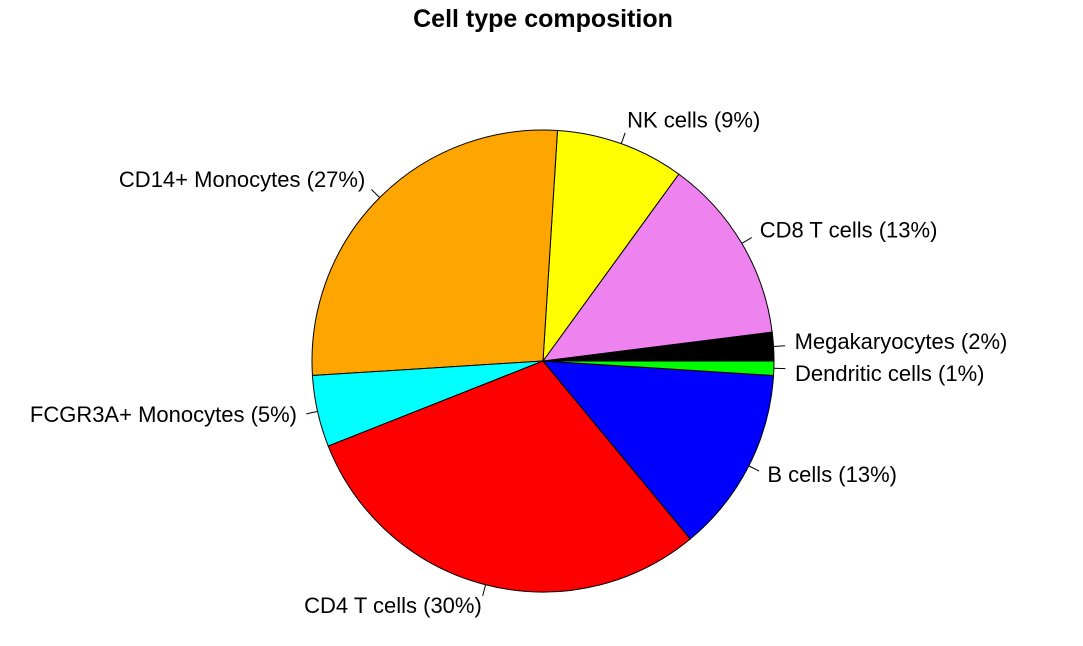 Image resolution: width=1083 pixels, height=646 pixels. I want to click on chart-title: Cell type composition, so click(543, 19).